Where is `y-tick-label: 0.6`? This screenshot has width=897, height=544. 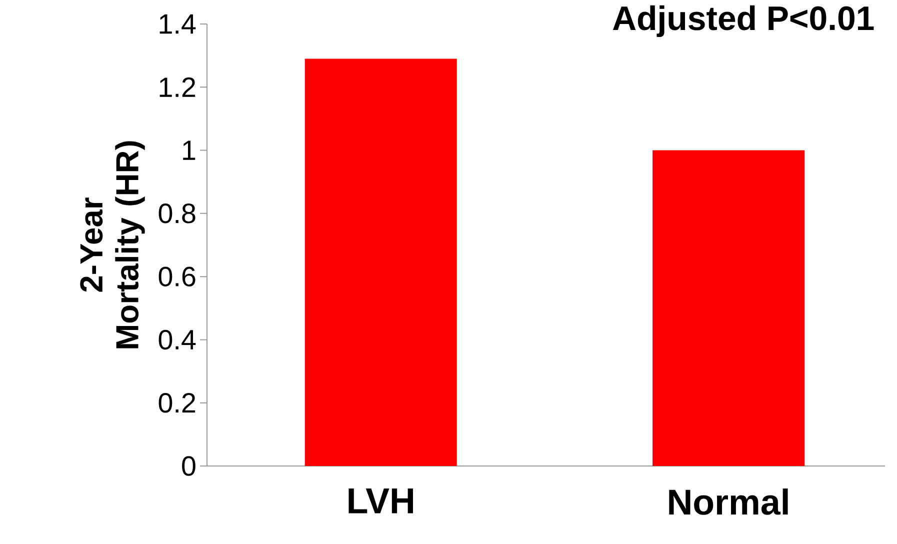
y-tick-label: 0.6 is located at coordinates (177, 276).